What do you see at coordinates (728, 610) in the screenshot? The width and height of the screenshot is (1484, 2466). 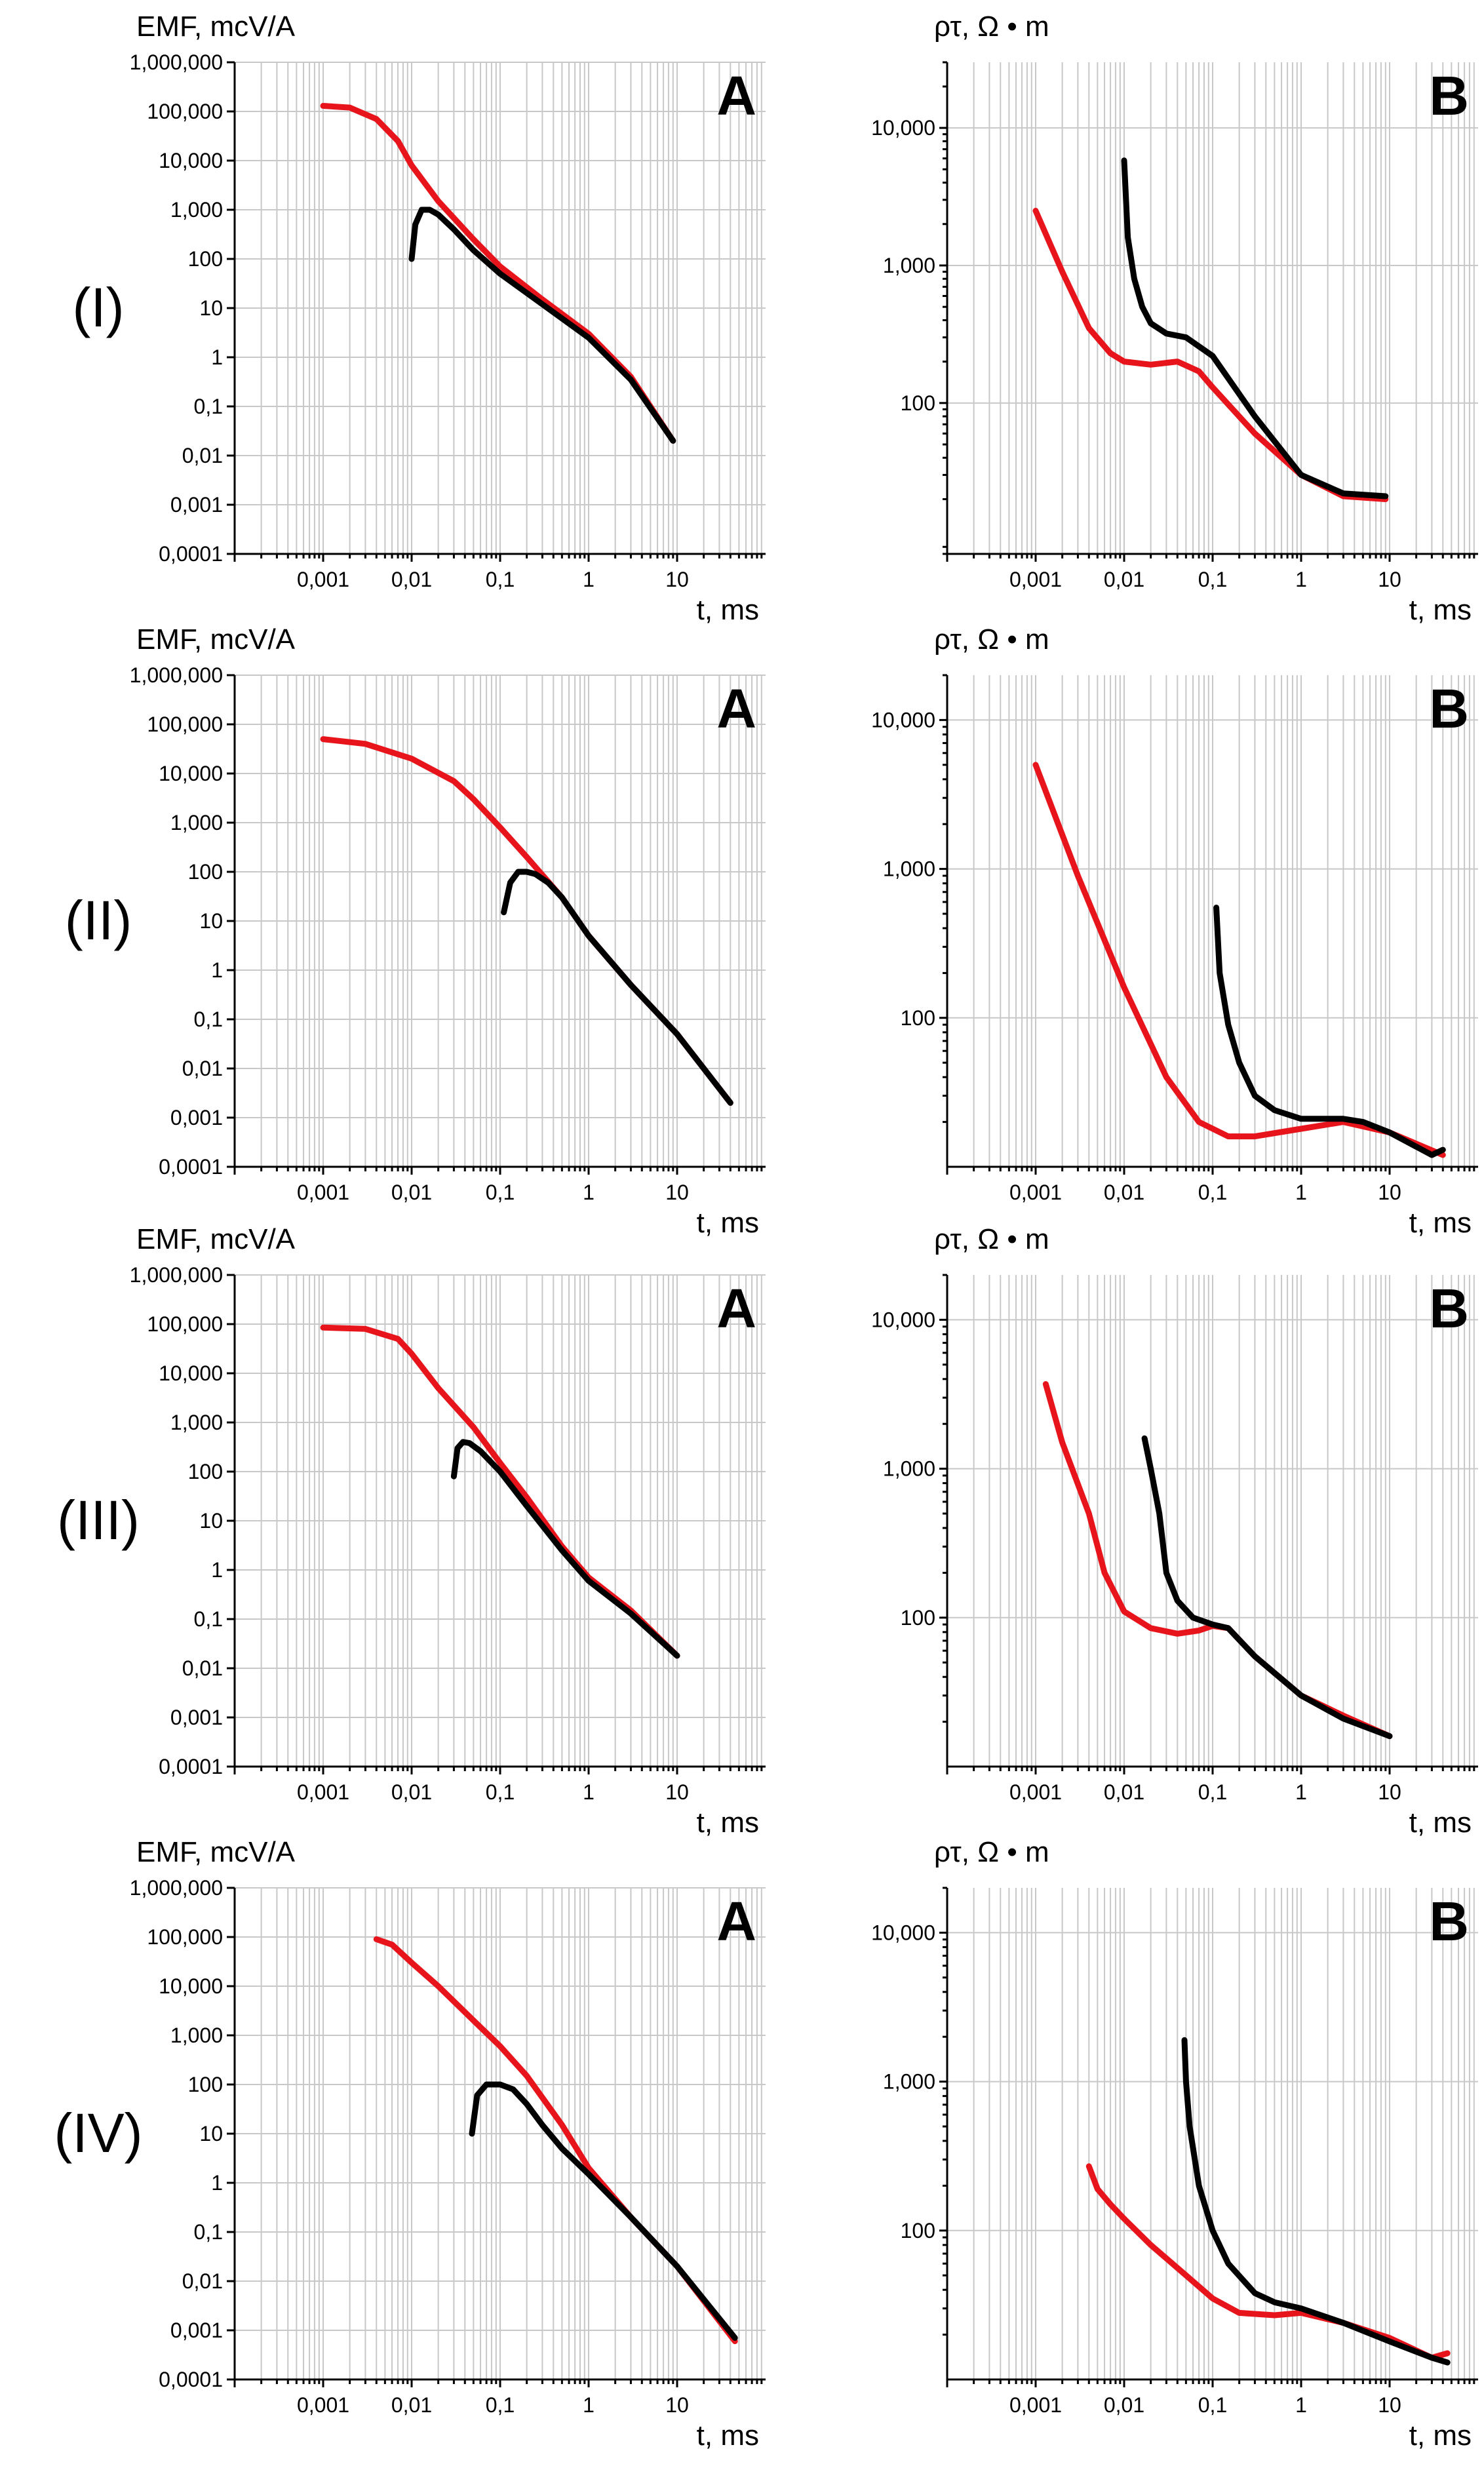 I see `chart-1a-xlabel: t, ms` at bounding box center [728, 610].